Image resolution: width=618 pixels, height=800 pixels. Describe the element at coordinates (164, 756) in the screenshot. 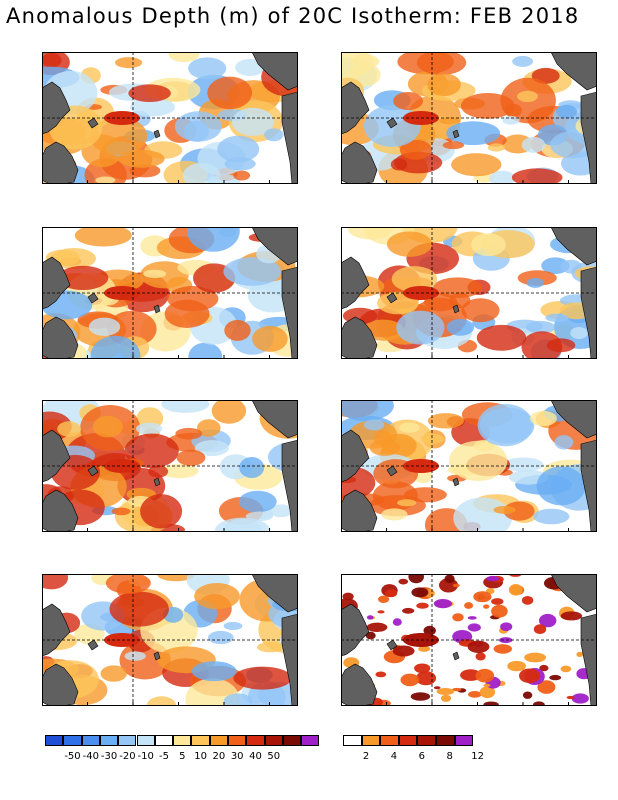

I see `anomaly-colorbar-tick-label: -5` at that location.